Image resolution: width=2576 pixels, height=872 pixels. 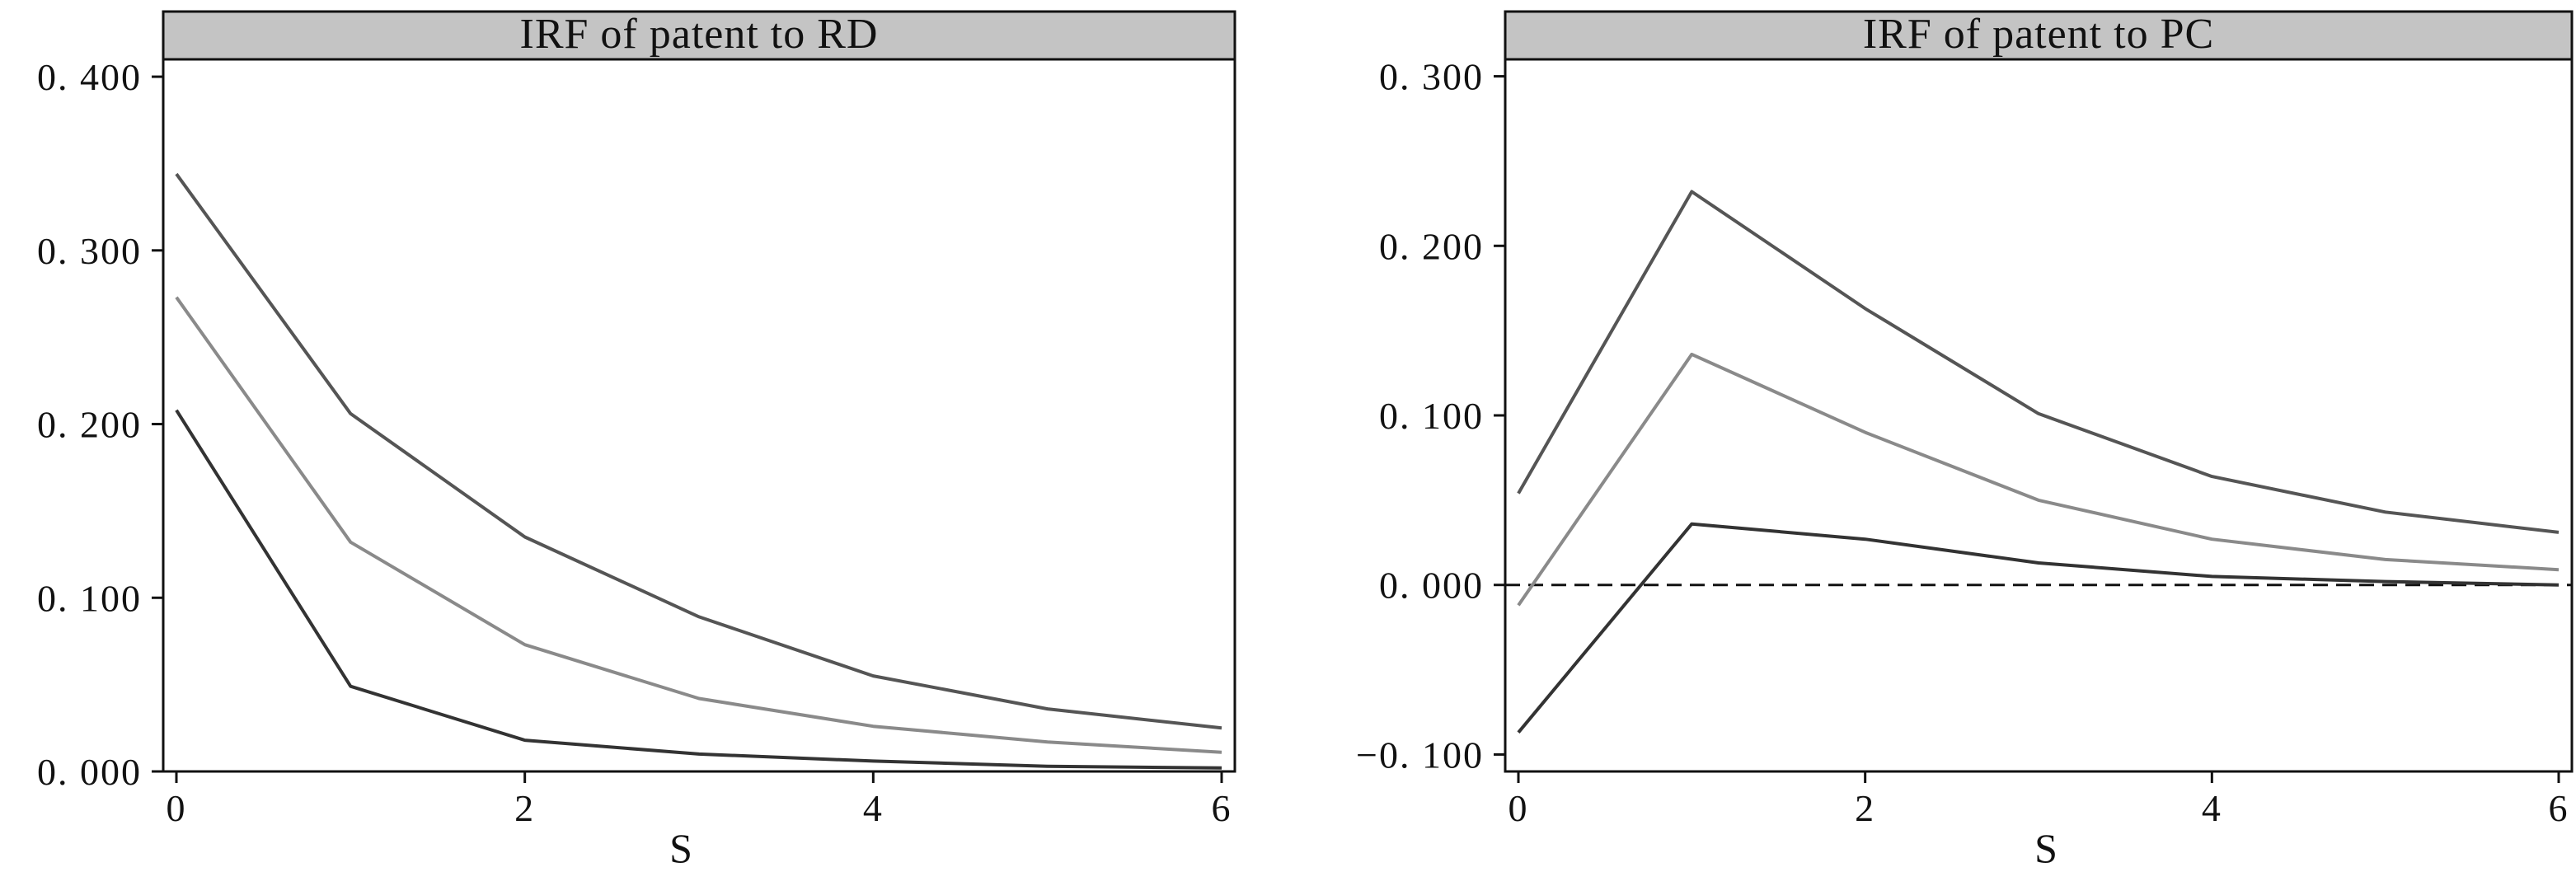 I want to click on chart-title: IRF of patent to PC, so click(x=2039, y=34).